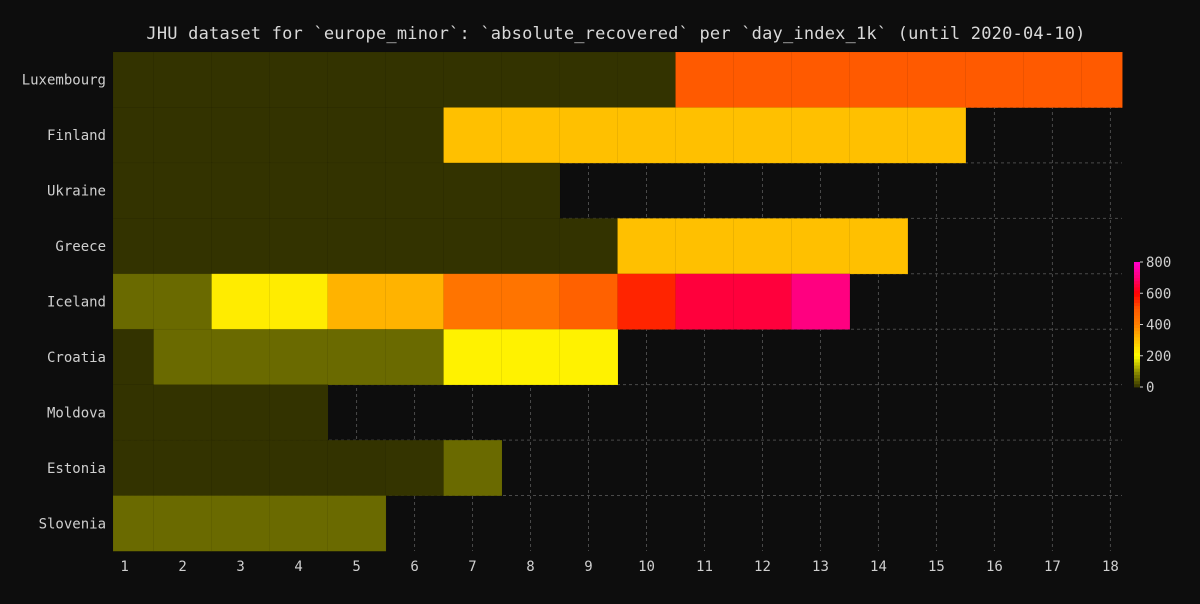 The height and width of the screenshot is (604, 1200). Describe the element at coordinates (76, 413) in the screenshot. I see `y-tick-label: Moldova` at that location.